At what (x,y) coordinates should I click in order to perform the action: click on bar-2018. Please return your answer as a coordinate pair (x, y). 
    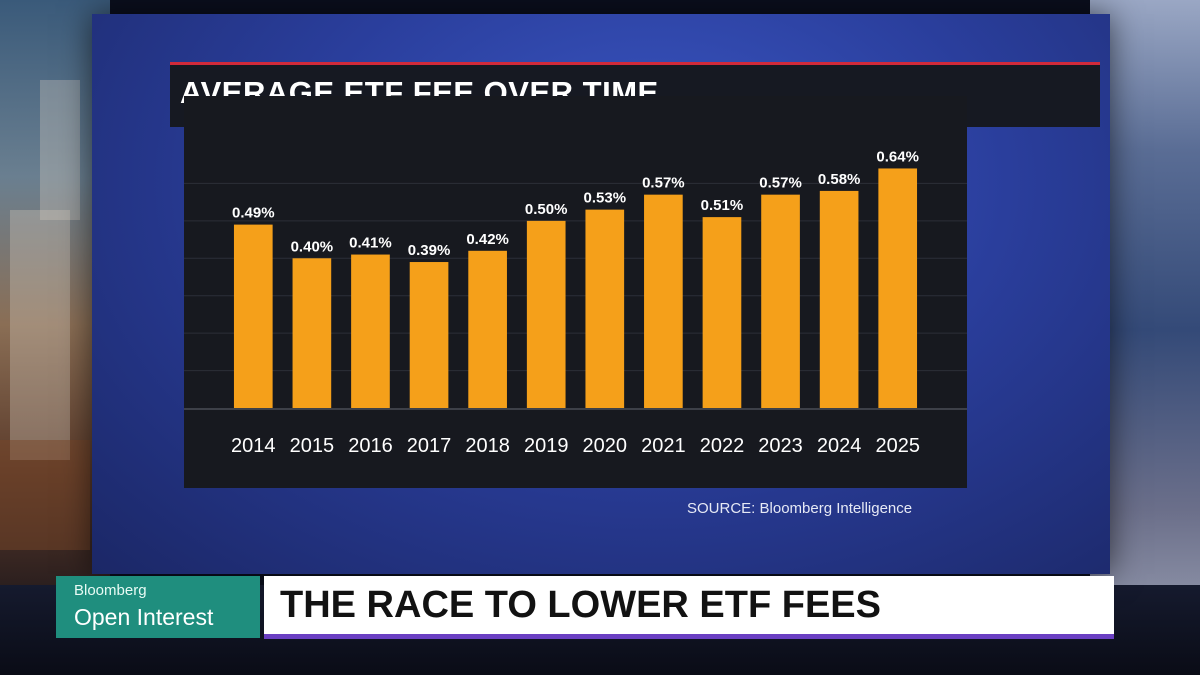
    Looking at the image, I should click on (487, 329).